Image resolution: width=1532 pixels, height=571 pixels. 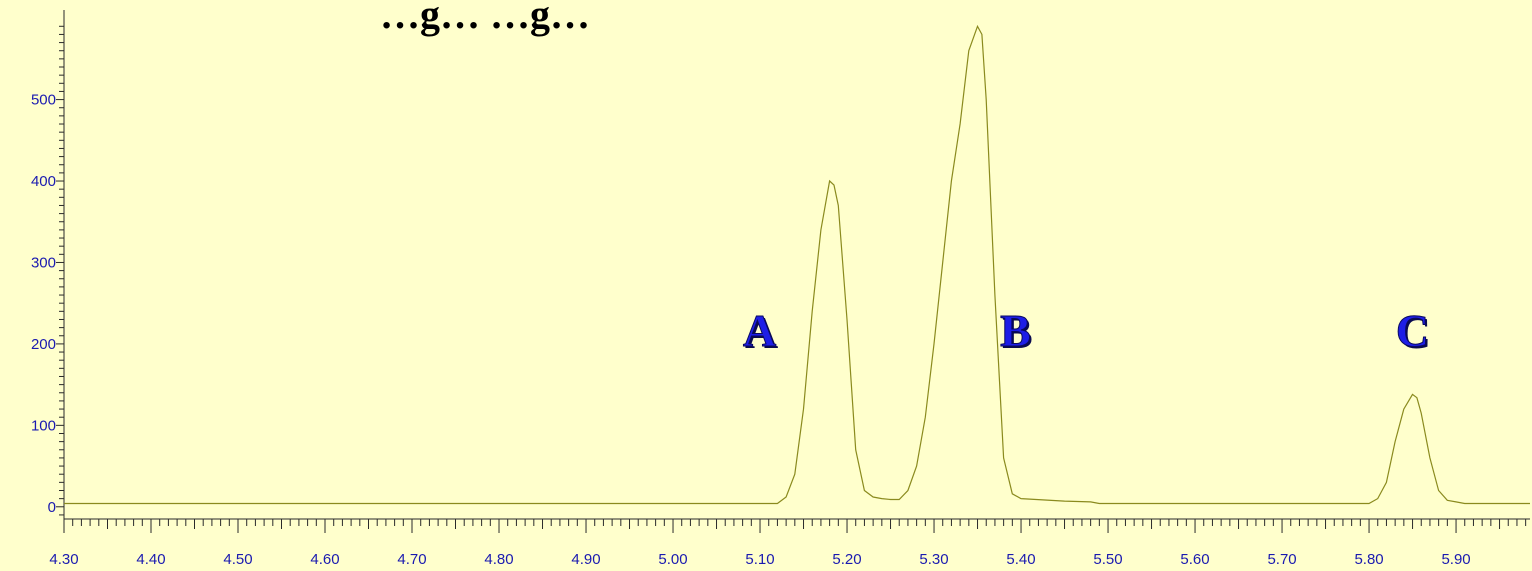 I want to click on peak-label-b: B, so click(x=1015, y=330).